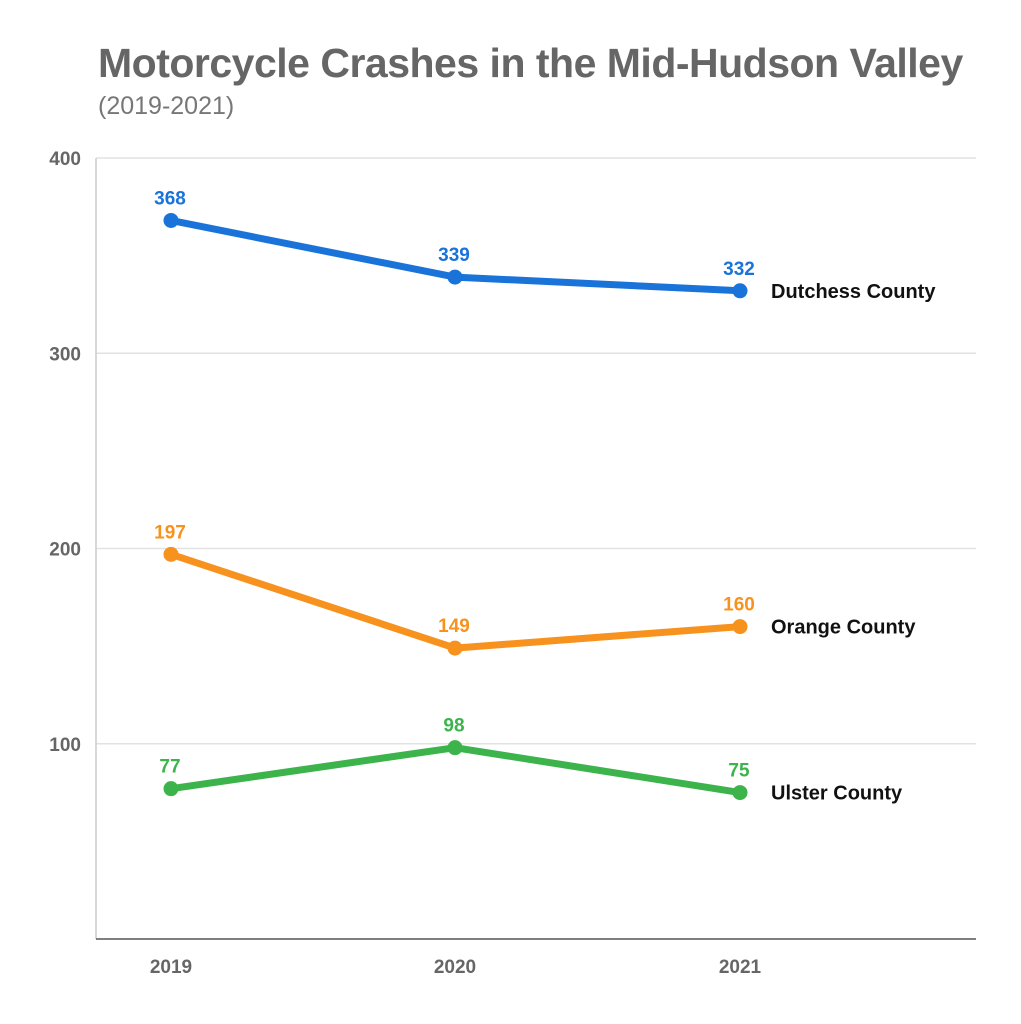 The width and height of the screenshot is (1021, 1024). Describe the element at coordinates (65, 354) in the screenshot. I see `y-tick-label: 300` at that location.